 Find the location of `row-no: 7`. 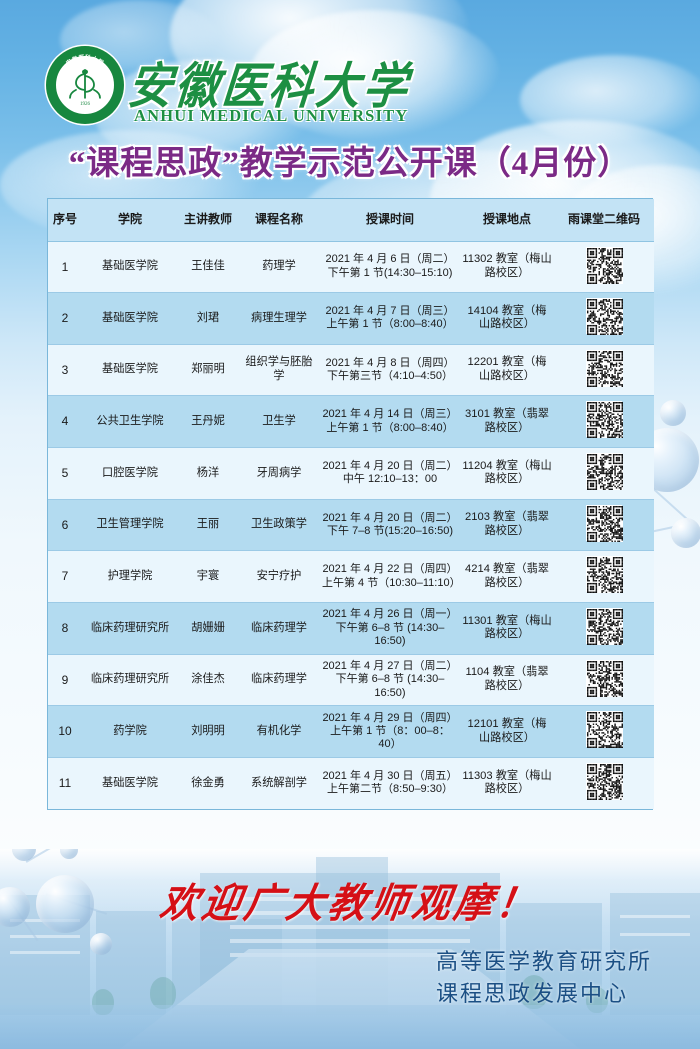

row-no: 7 is located at coordinates (65, 576).